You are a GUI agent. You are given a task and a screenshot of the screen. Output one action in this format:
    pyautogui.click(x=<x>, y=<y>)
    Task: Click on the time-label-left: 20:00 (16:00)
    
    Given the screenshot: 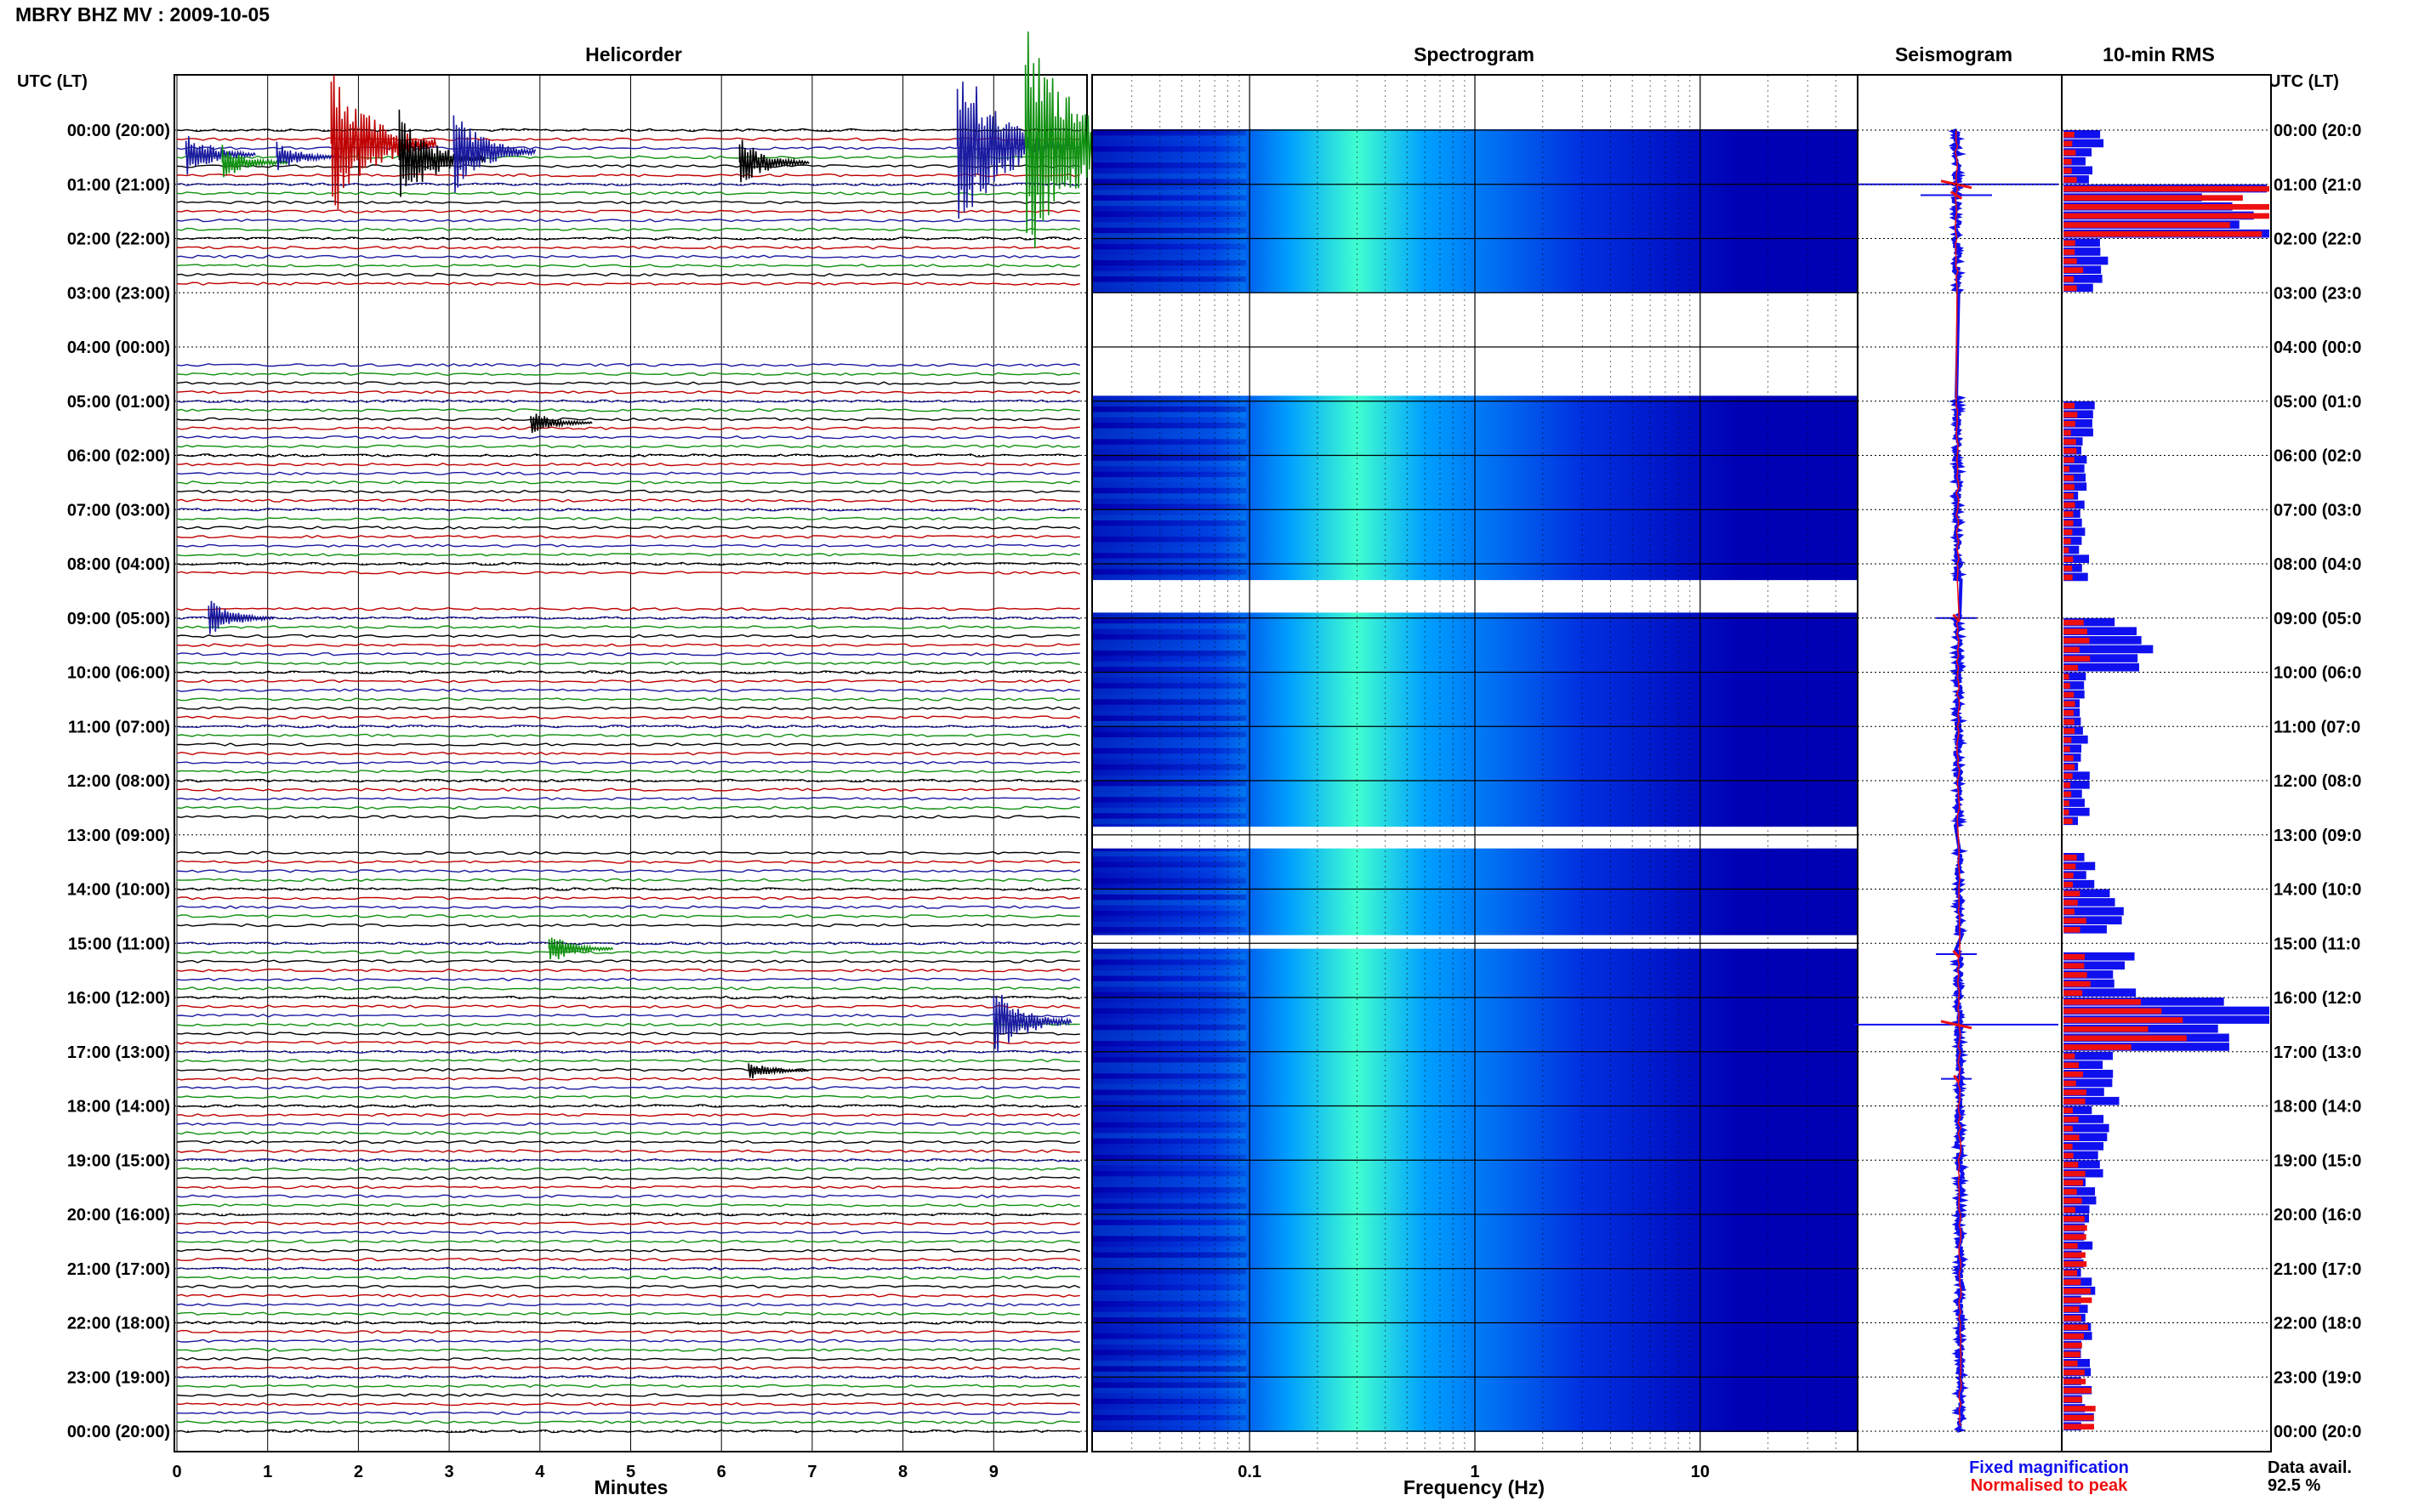 What is the action you would take?
    pyautogui.click(x=118, y=1215)
    